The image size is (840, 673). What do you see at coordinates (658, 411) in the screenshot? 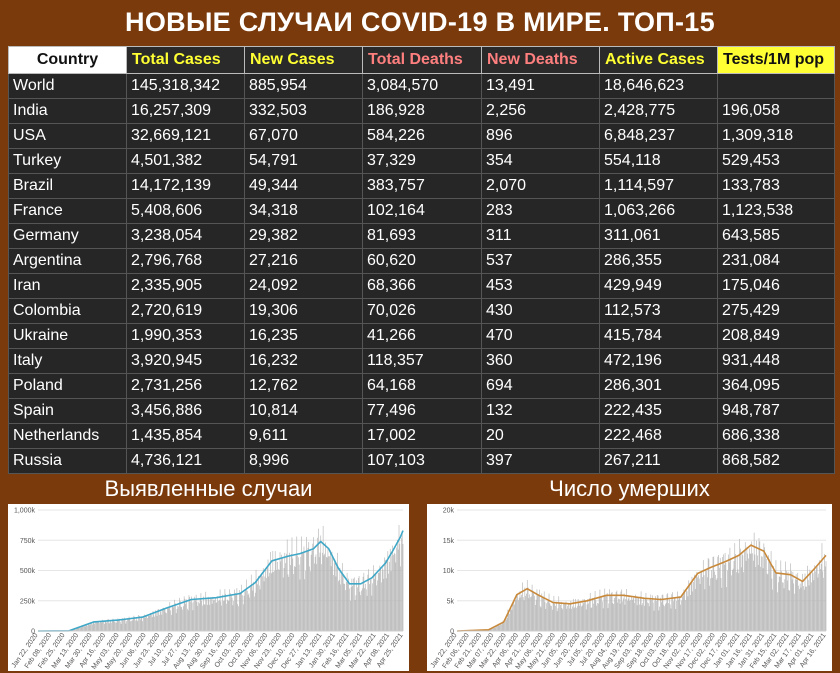
I see `cell-active-cases: 222,435` at bounding box center [658, 411].